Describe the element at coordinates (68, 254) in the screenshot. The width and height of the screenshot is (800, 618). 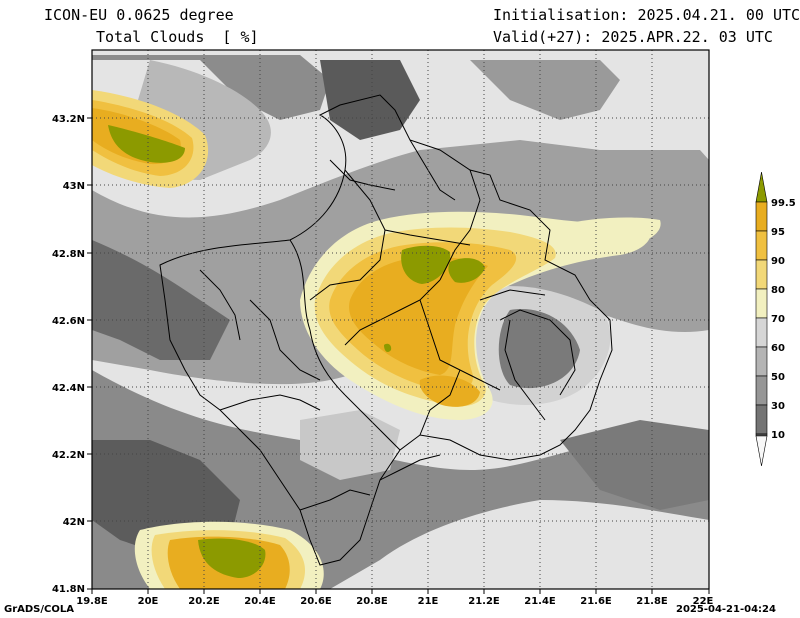
I see `lat-label: 42.8N` at that location.